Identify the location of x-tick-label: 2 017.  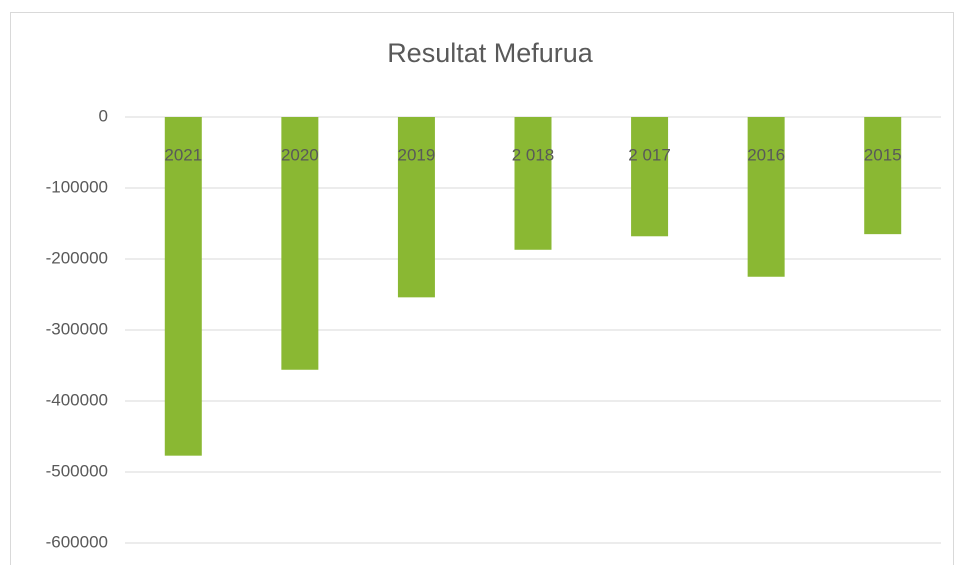
(649, 154).